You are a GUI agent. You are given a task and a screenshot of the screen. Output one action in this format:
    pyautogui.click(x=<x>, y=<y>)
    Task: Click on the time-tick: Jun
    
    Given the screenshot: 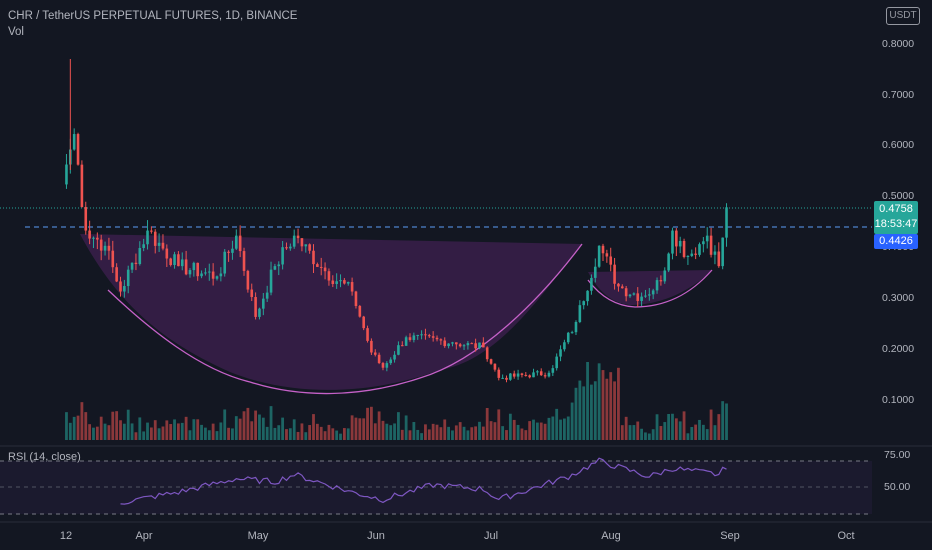 What is the action you would take?
    pyautogui.click(x=376, y=536)
    